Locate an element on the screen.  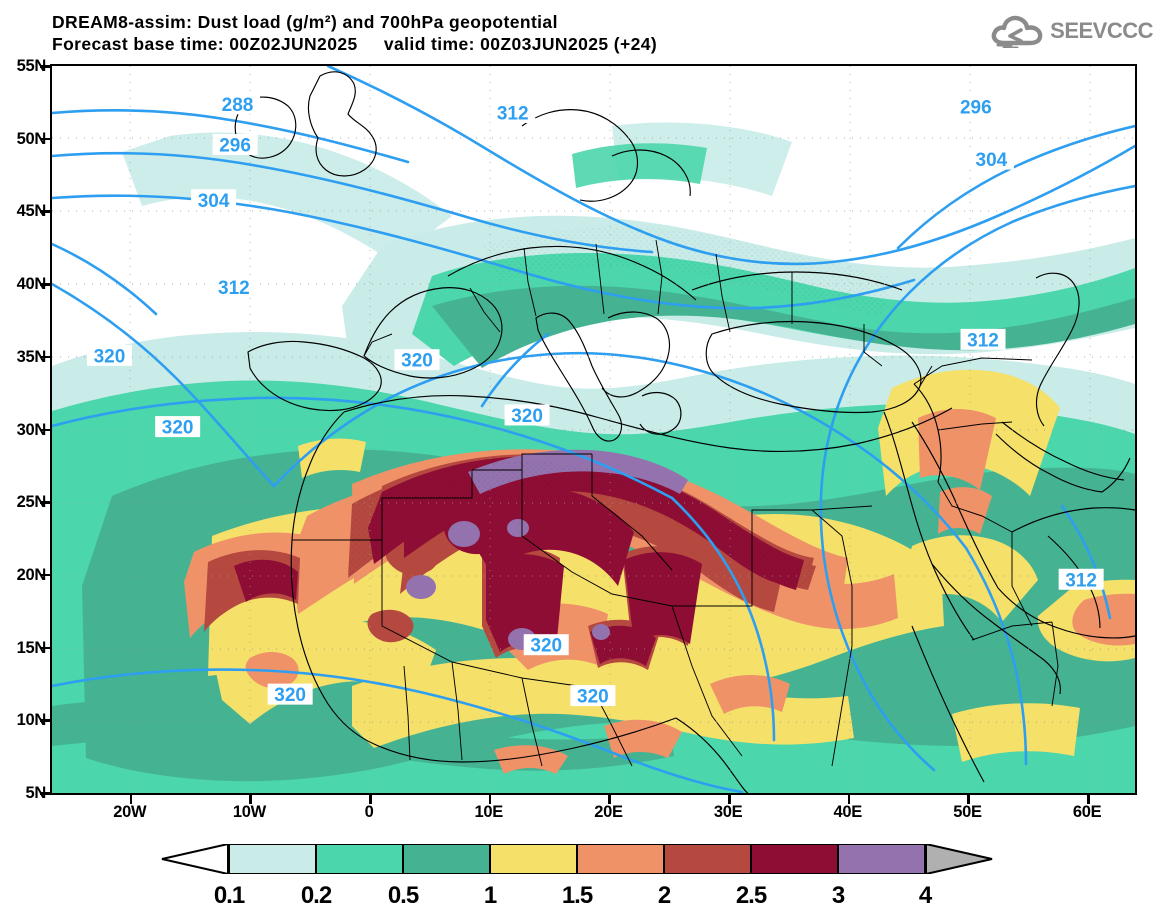
y-tick-label: 10N is located at coordinates (31, 720).